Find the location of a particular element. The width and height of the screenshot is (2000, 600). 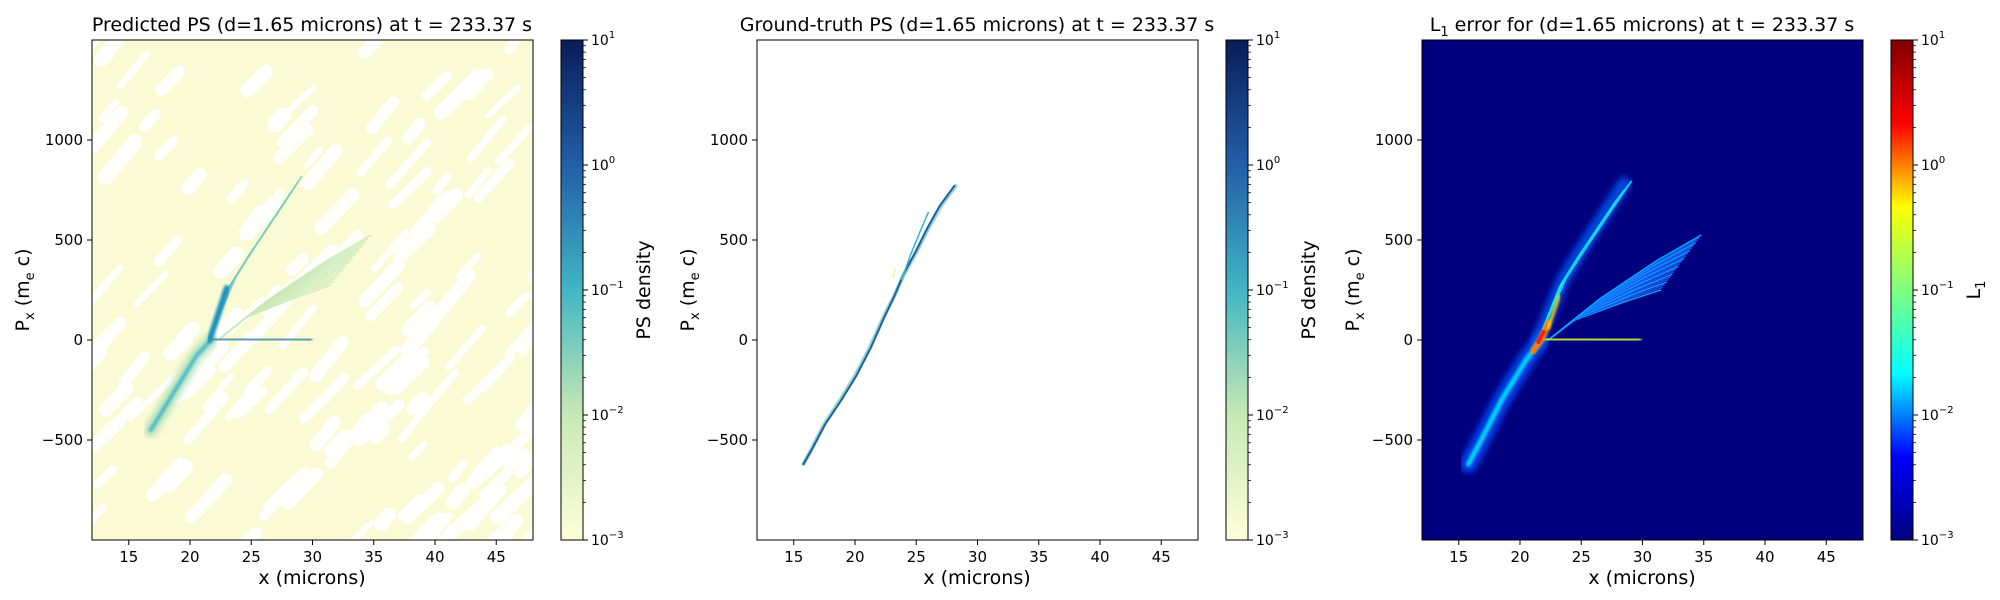

fan-line is located at coordinates (294, 287).